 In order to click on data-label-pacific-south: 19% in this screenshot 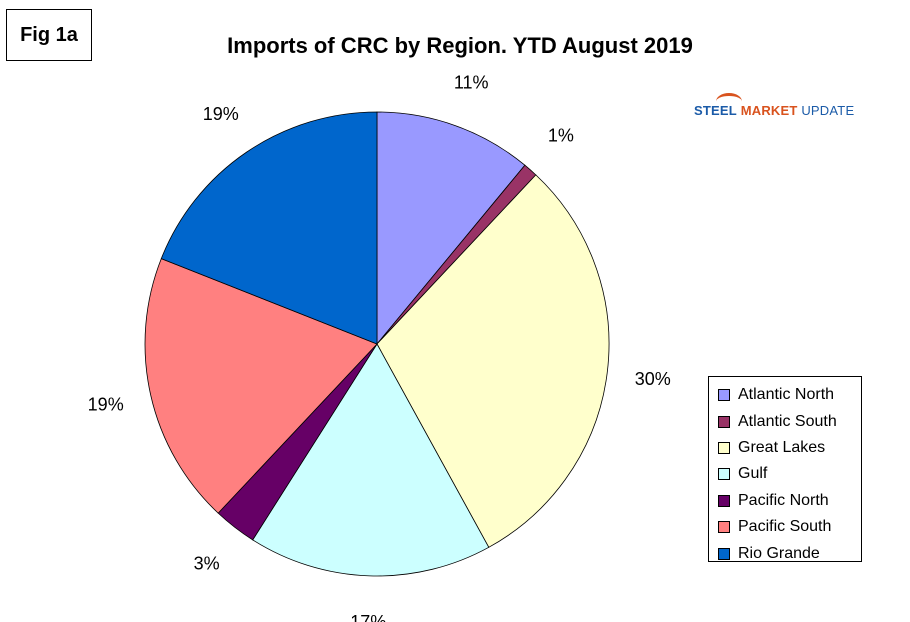, I will do `click(106, 405)`.